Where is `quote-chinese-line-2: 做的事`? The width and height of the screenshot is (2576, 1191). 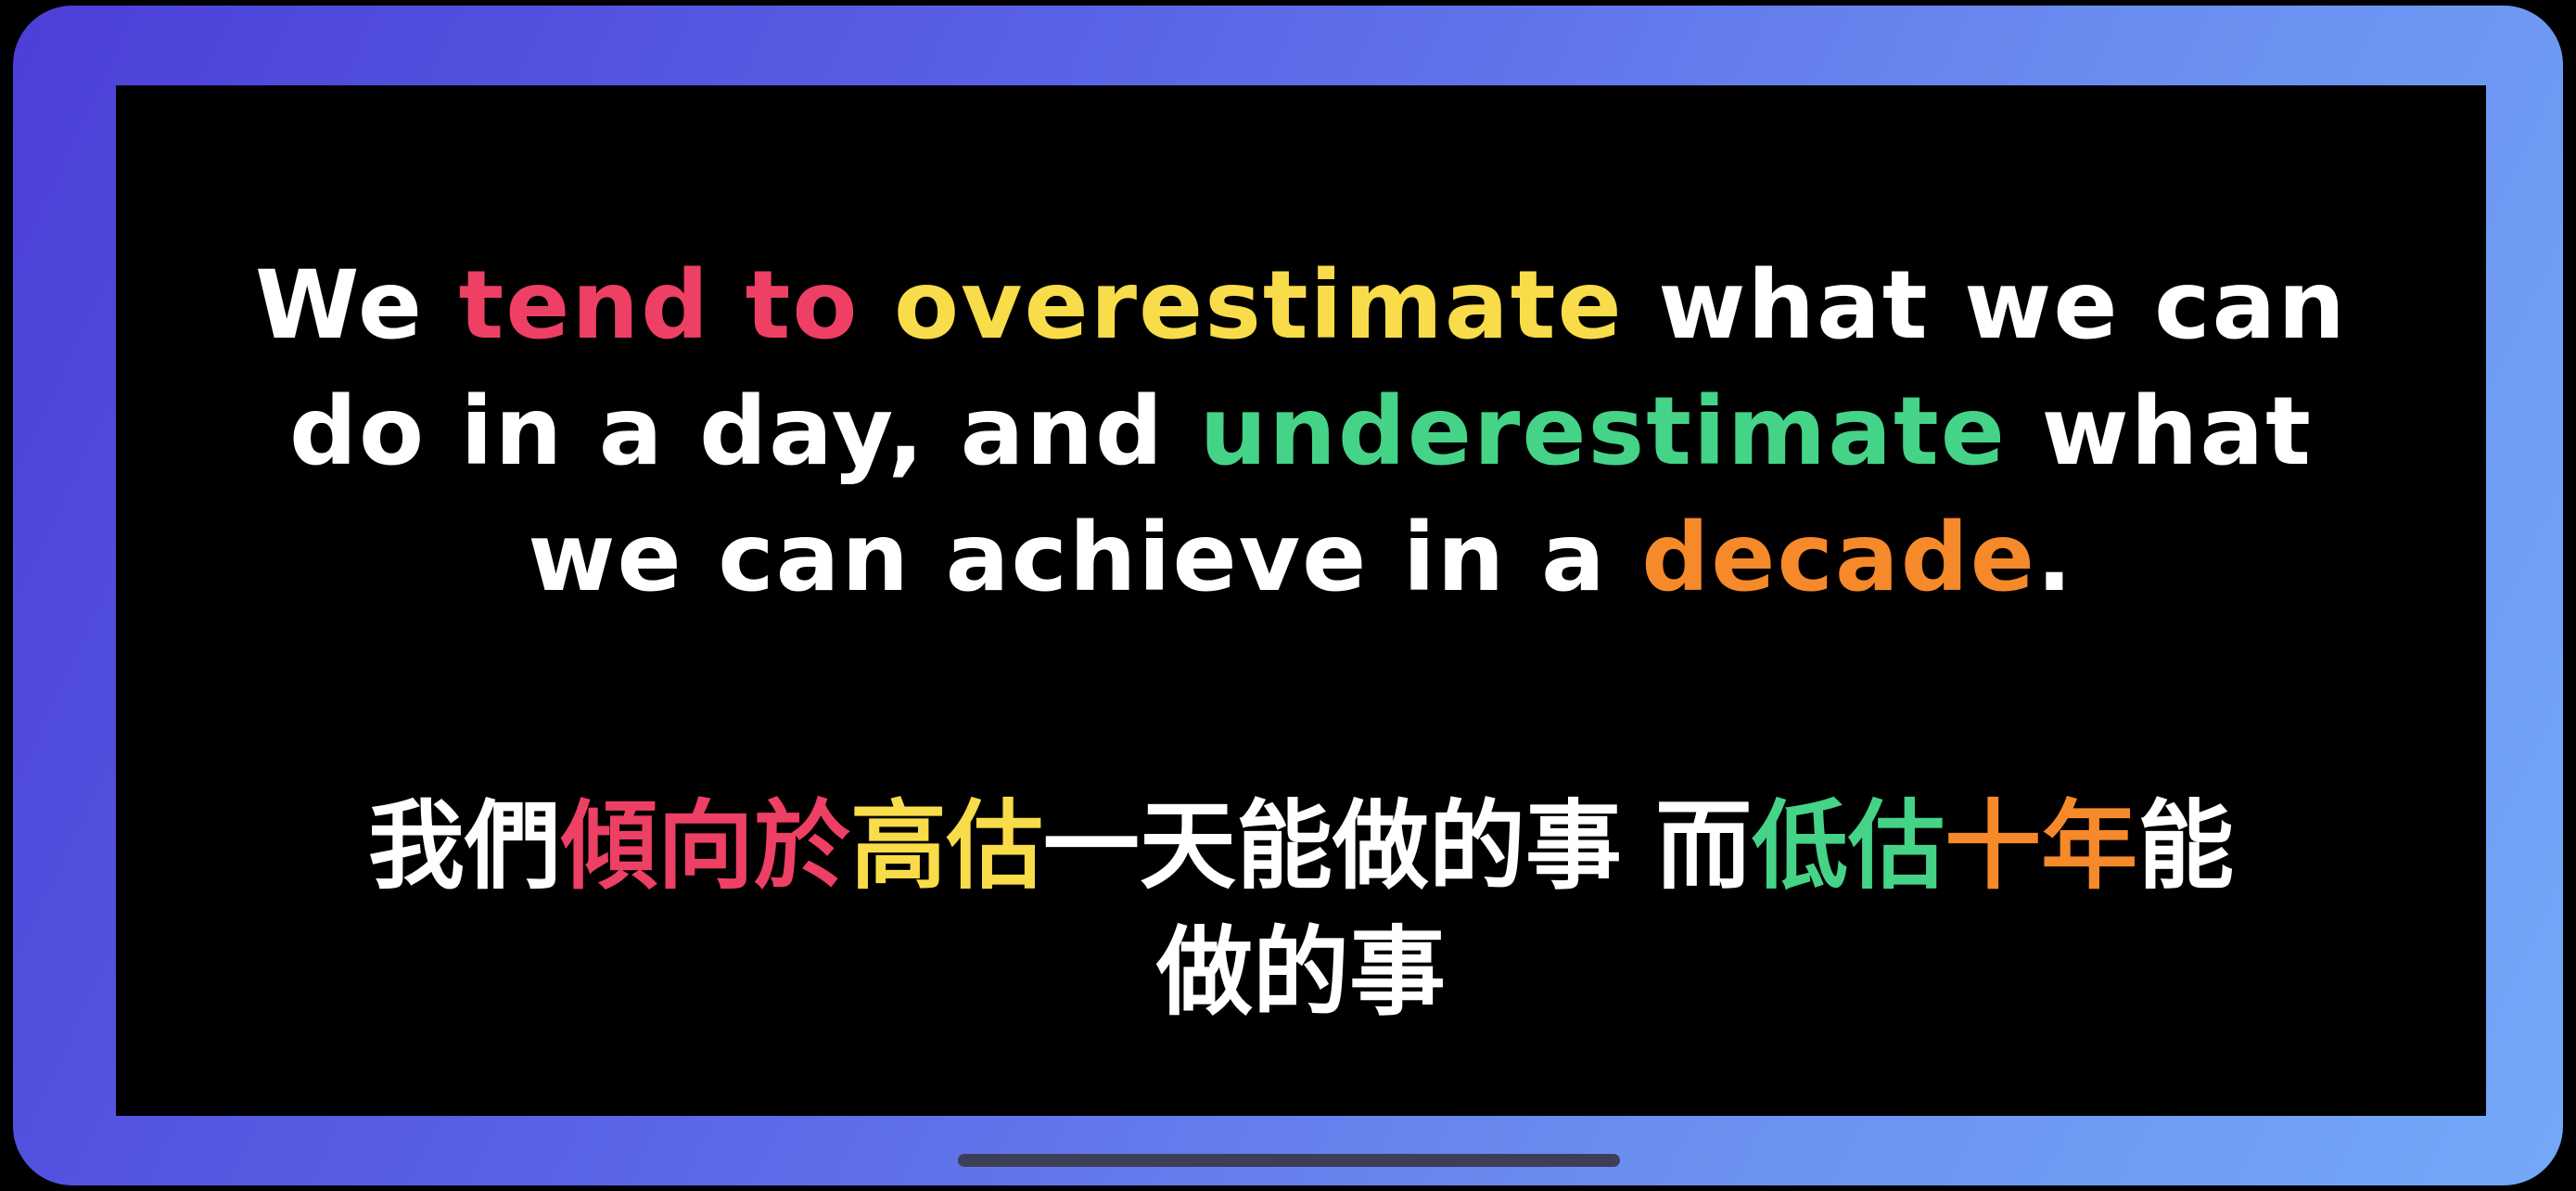 quote-chinese-line-2: 做的事 is located at coordinates (1301, 972).